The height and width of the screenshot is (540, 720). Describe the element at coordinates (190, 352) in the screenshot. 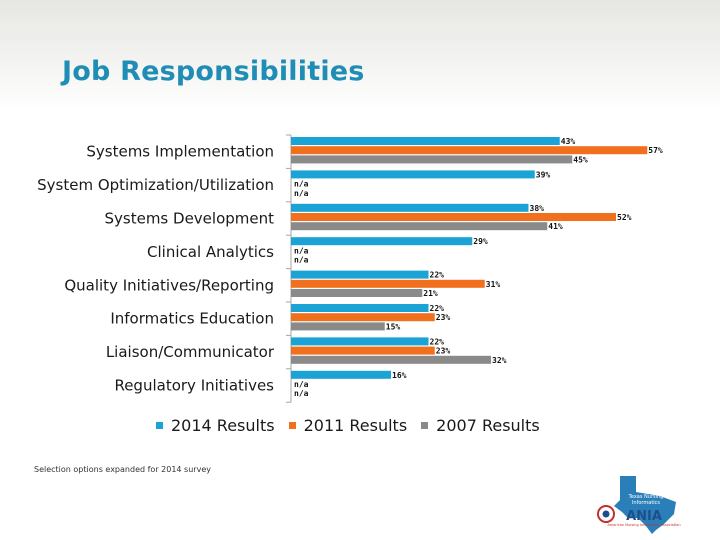

I see `category-label: Liaison/Communicator` at that location.